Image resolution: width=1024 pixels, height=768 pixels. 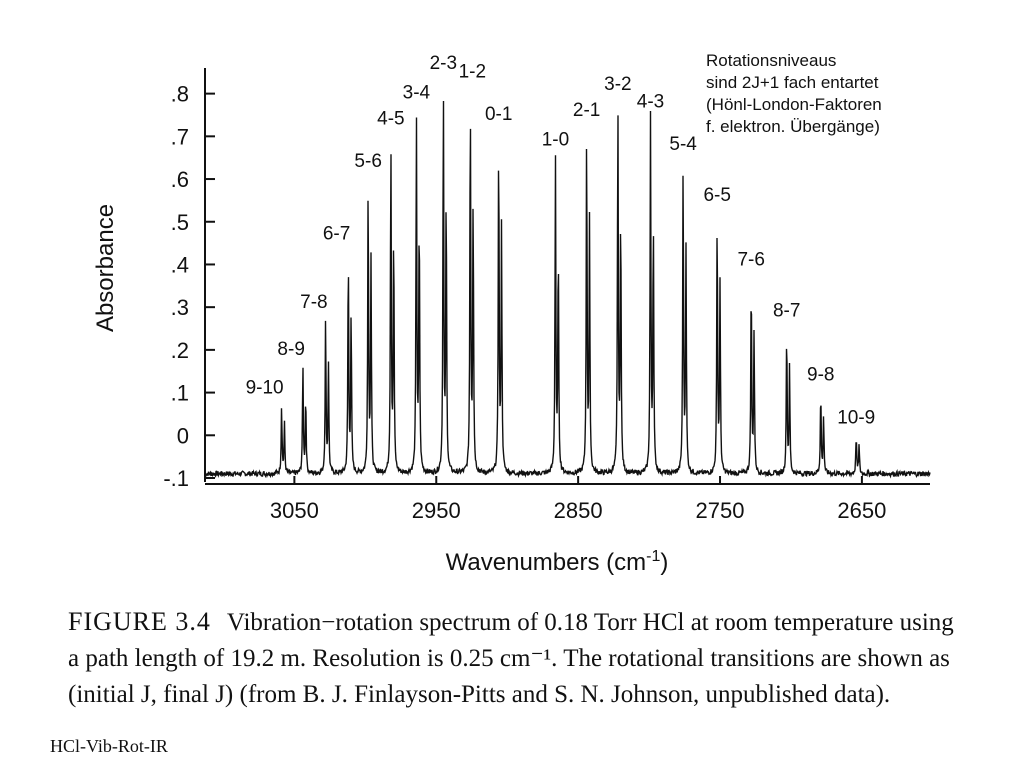 I want to click on x-tick-label: 2650, so click(x=861, y=510).